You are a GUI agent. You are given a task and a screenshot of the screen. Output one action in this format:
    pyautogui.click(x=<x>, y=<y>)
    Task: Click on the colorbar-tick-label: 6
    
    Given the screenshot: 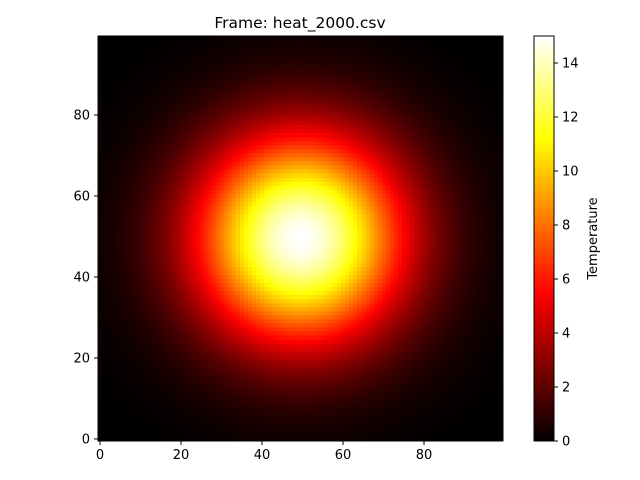 What is the action you would take?
    pyautogui.click(x=566, y=280)
    